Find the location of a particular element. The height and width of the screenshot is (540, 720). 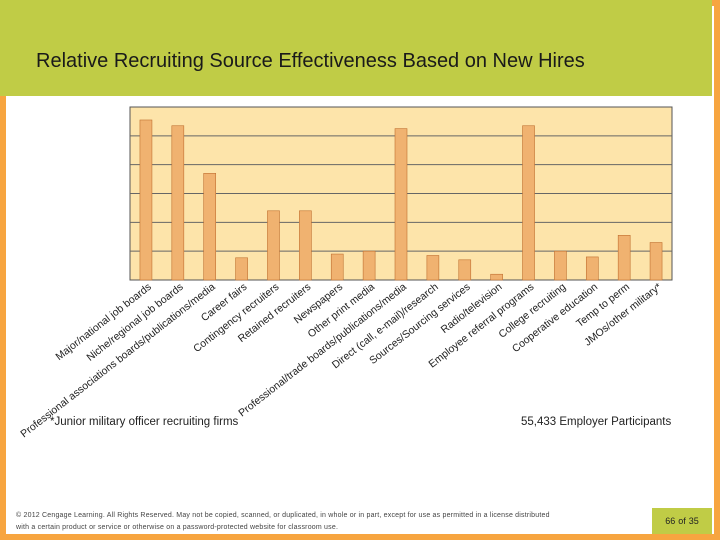

page-current: 66 is located at coordinates (670, 521).